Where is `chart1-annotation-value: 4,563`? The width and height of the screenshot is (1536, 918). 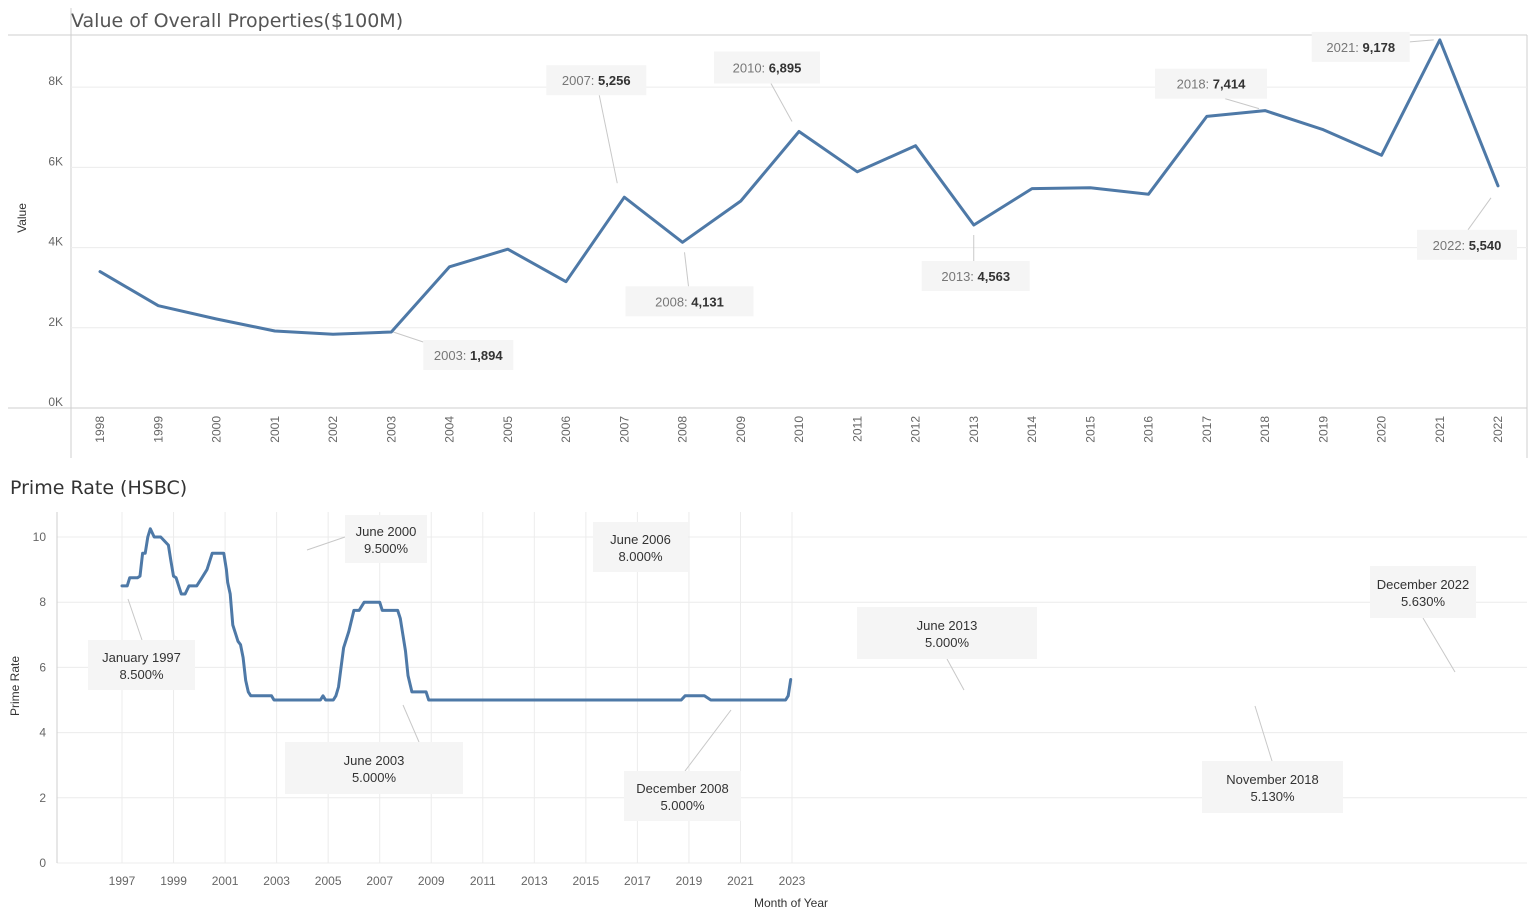
chart1-annotation-value: 4,563 is located at coordinates (994, 276).